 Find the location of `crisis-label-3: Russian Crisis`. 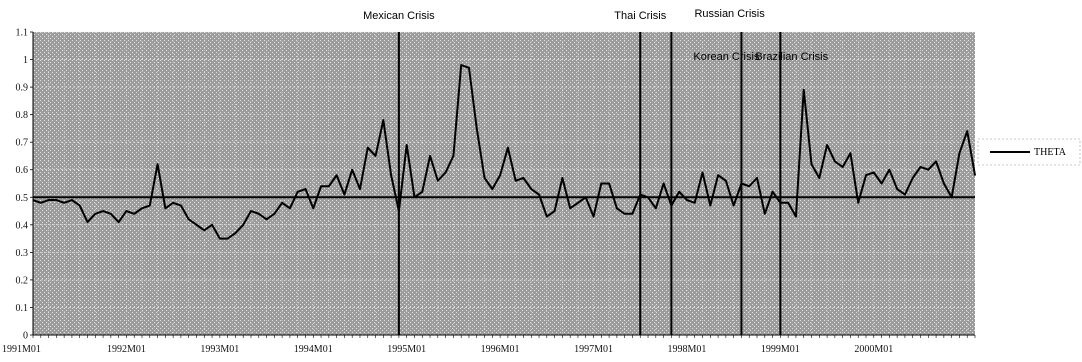

crisis-label-3: Russian Crisis is located at coordinates (729, 14).